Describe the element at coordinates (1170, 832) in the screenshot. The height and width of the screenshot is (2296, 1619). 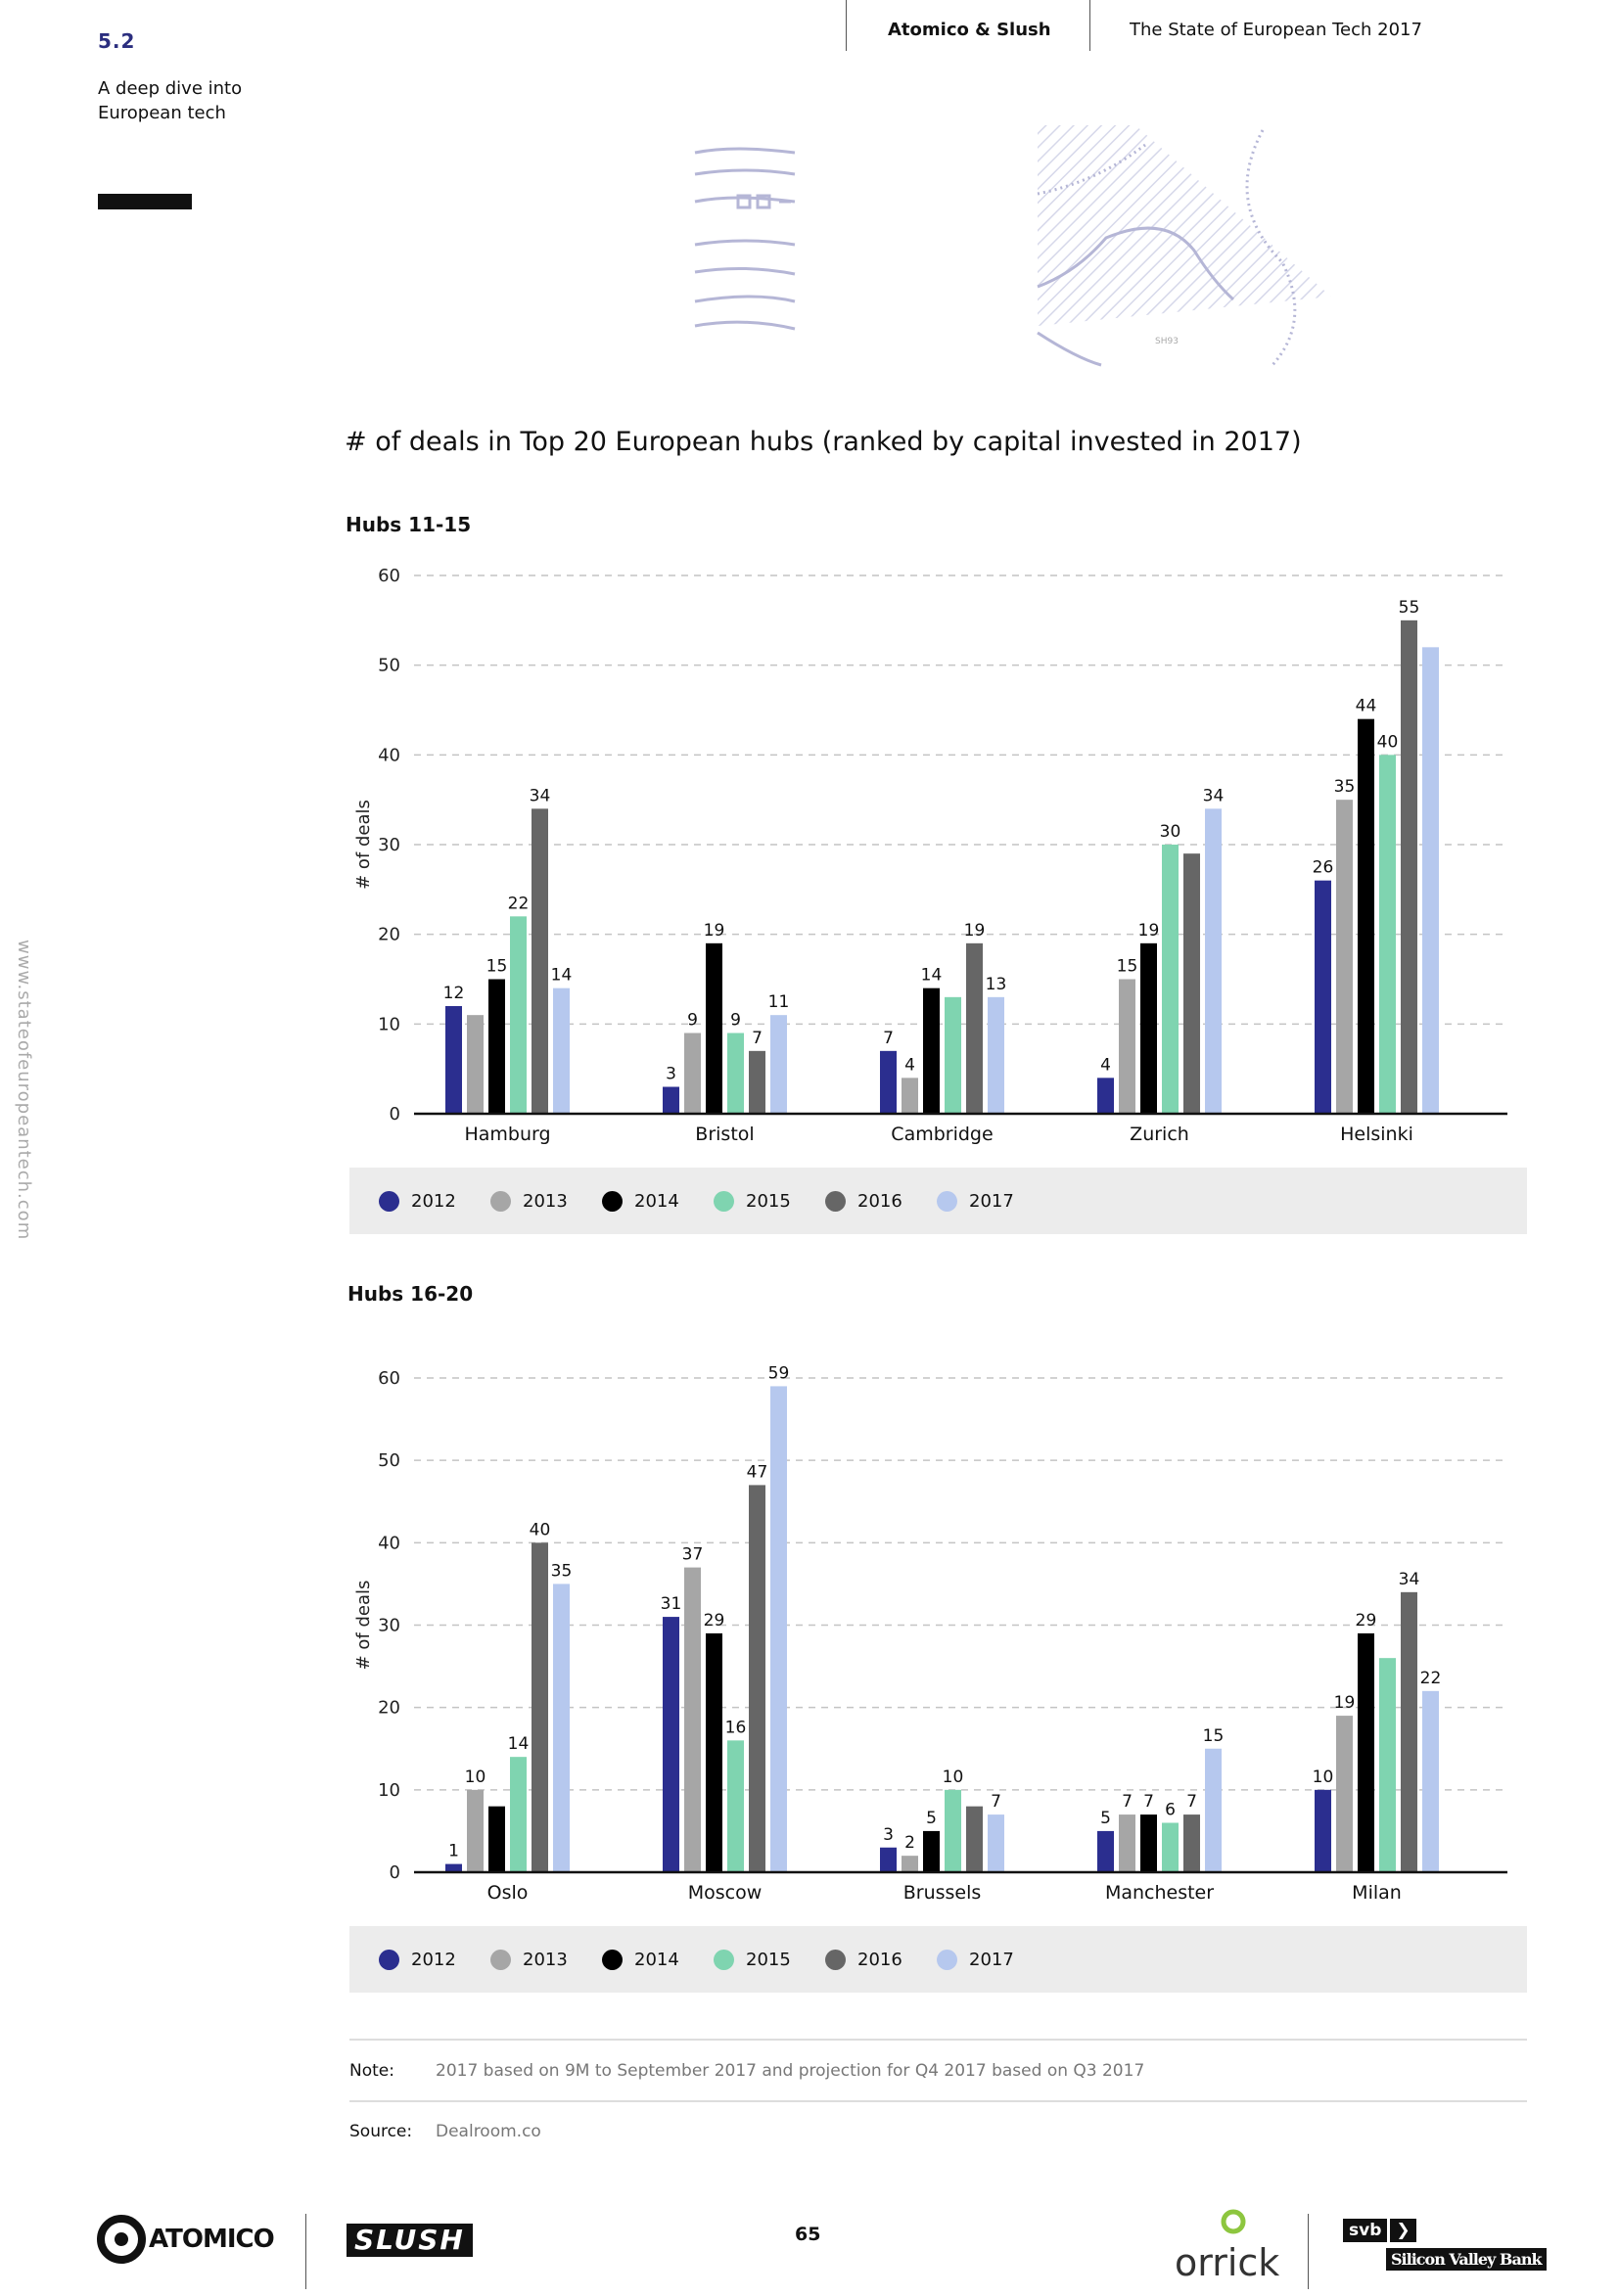
I see `data-label: 30` at that location.